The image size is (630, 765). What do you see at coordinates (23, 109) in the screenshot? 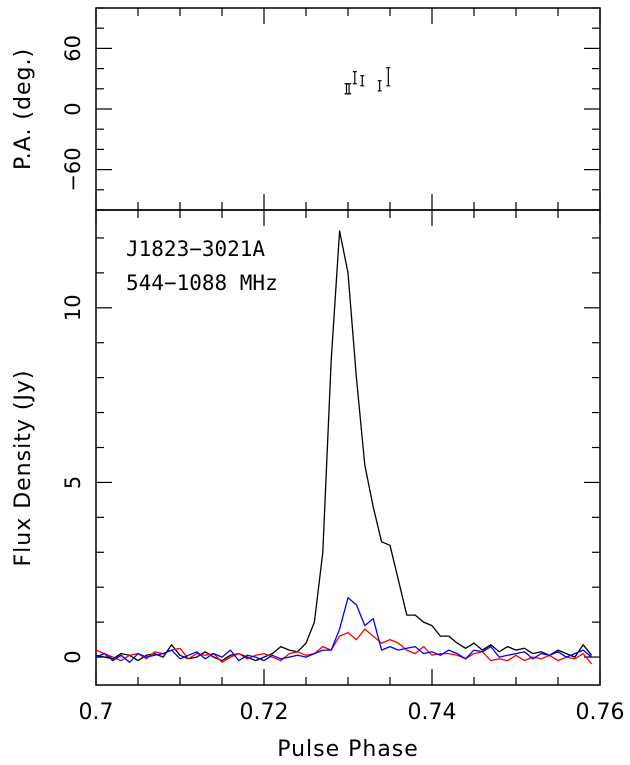
I see `top-y-axis-label: P.A. (deg.)` at bounding box center [23, 109].